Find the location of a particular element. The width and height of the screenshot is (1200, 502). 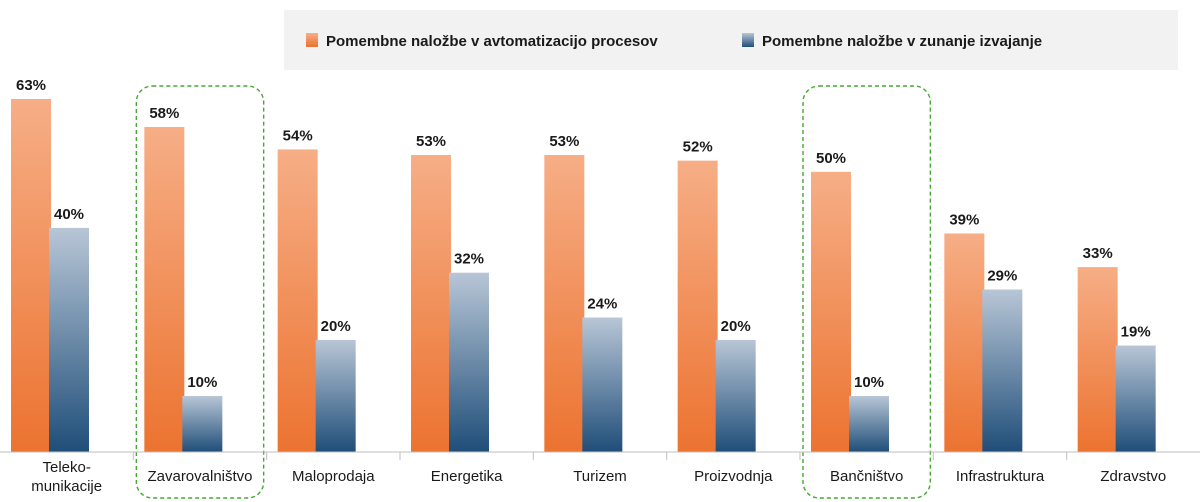

highlight-frame-zavarovalnistvo is located at coordinates (200, 292).